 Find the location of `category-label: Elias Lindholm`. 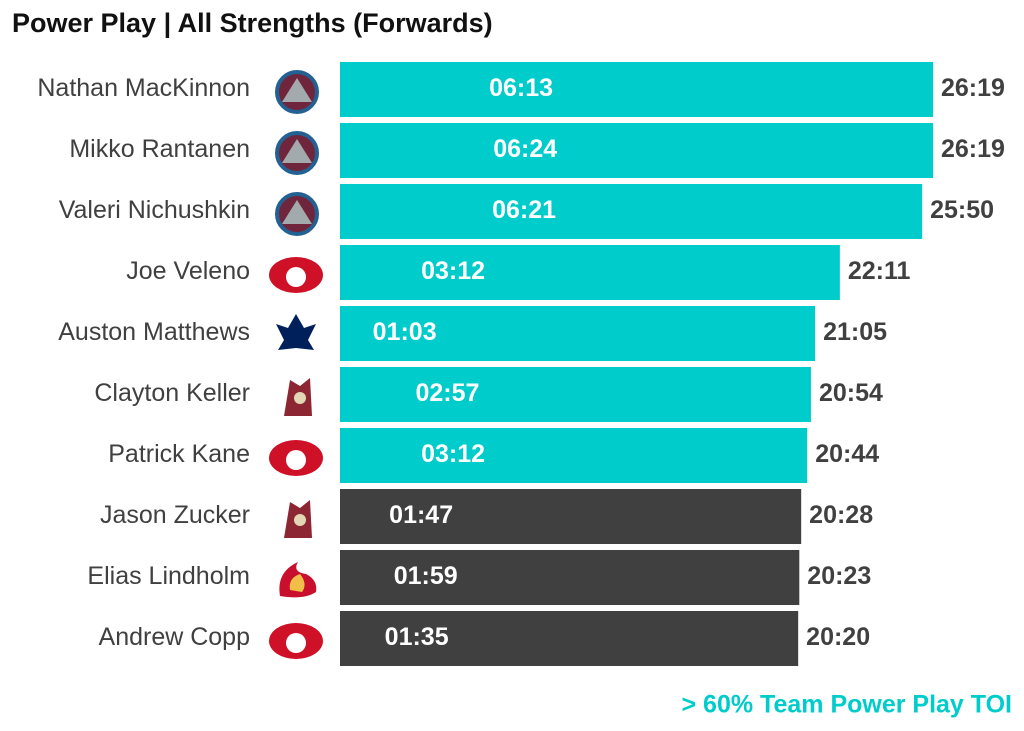

category-label: Elias Lindholm is located at coordinates (168, 576).